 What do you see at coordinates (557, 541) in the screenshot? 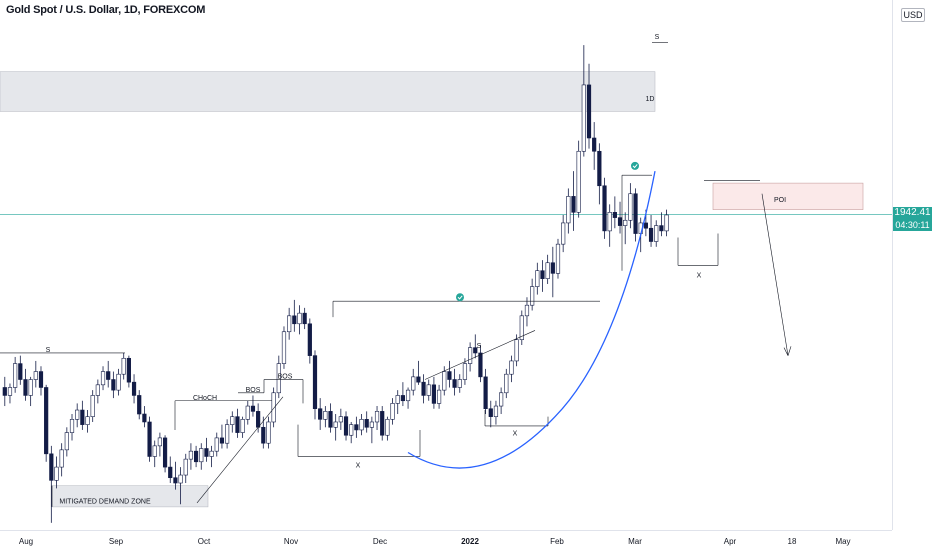
I see `x-tick-label: Feb` at bounding box center [557, 541].